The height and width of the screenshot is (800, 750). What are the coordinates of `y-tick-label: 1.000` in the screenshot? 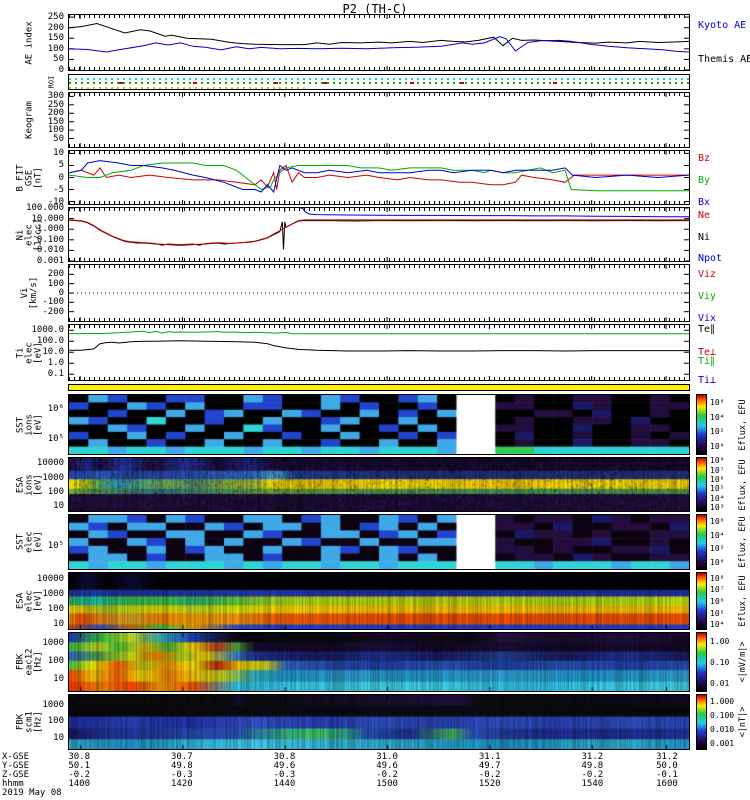 It's located at (50, 229).